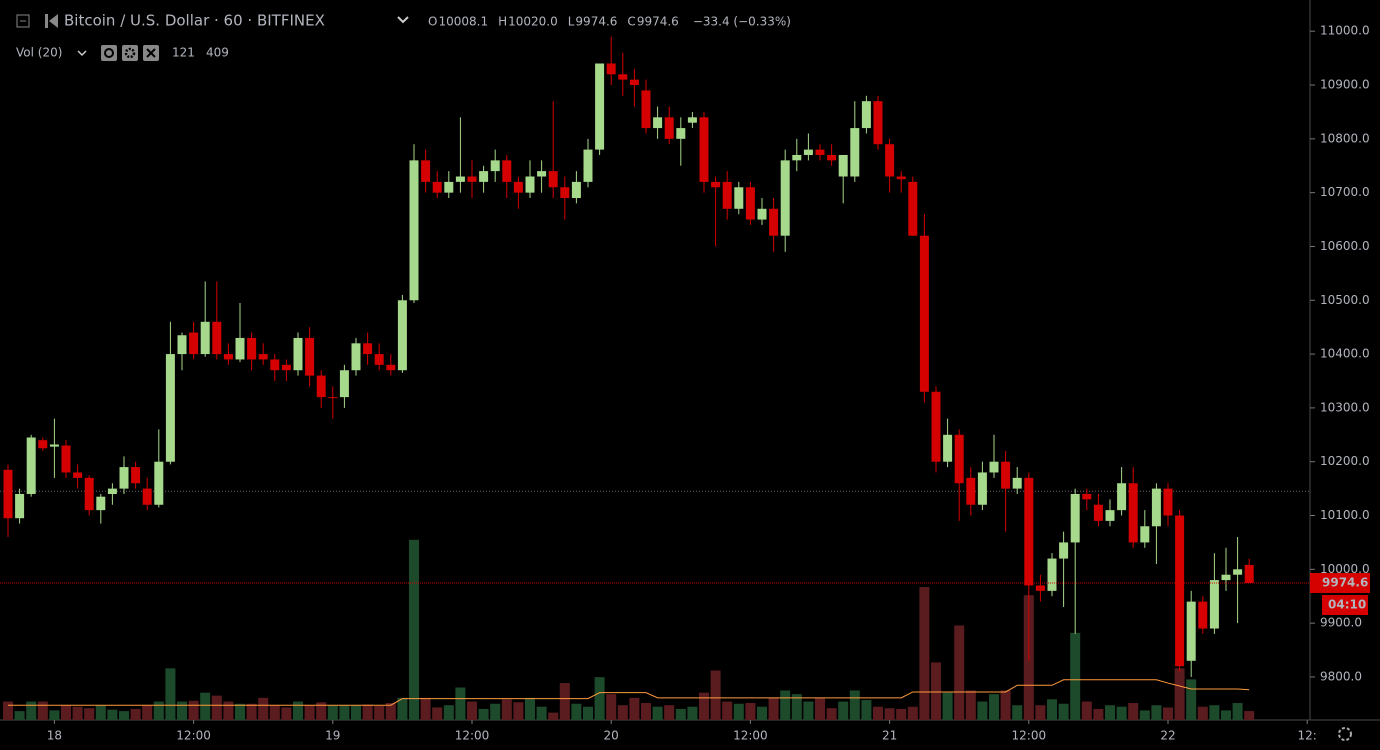 This screenshot has height=750, width=1380. I want to click on quote-value: 10020.0, so click(533, 22).